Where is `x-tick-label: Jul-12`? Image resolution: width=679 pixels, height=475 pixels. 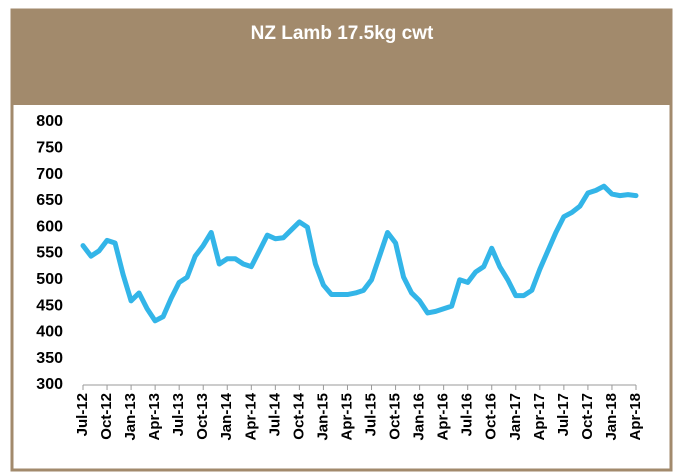 x-tick-label: Jul-12 is located at coordinates (82, 414).